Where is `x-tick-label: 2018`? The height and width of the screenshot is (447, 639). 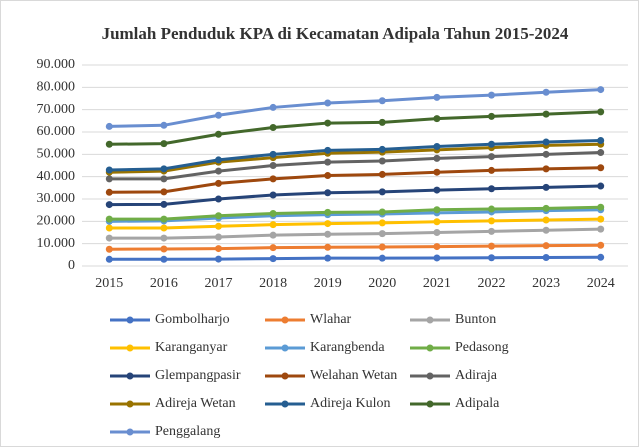
x-tick-label: 2018 is located at coordinates (273, 283).